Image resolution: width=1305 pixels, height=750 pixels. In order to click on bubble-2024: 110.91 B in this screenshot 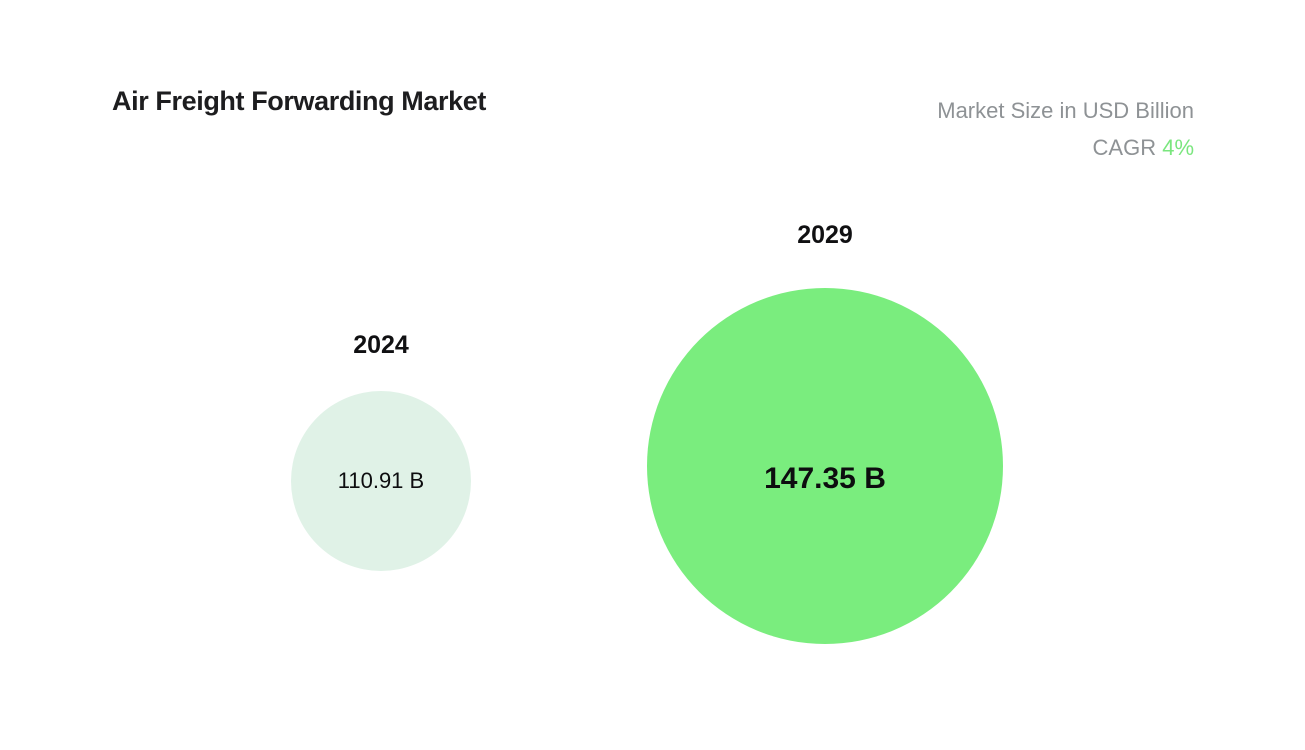, I will do `click(381, 481)`.